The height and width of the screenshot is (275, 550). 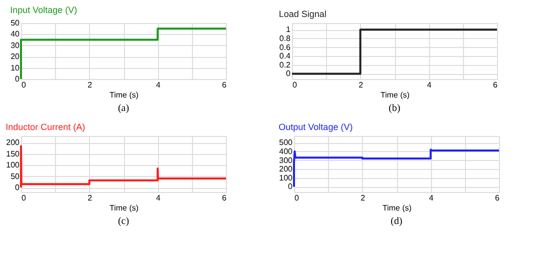 What do you see at coordinates (285, 38) in the screenshot?
I see `y-tick-label: 0.8` at bounding box center [285, 38].